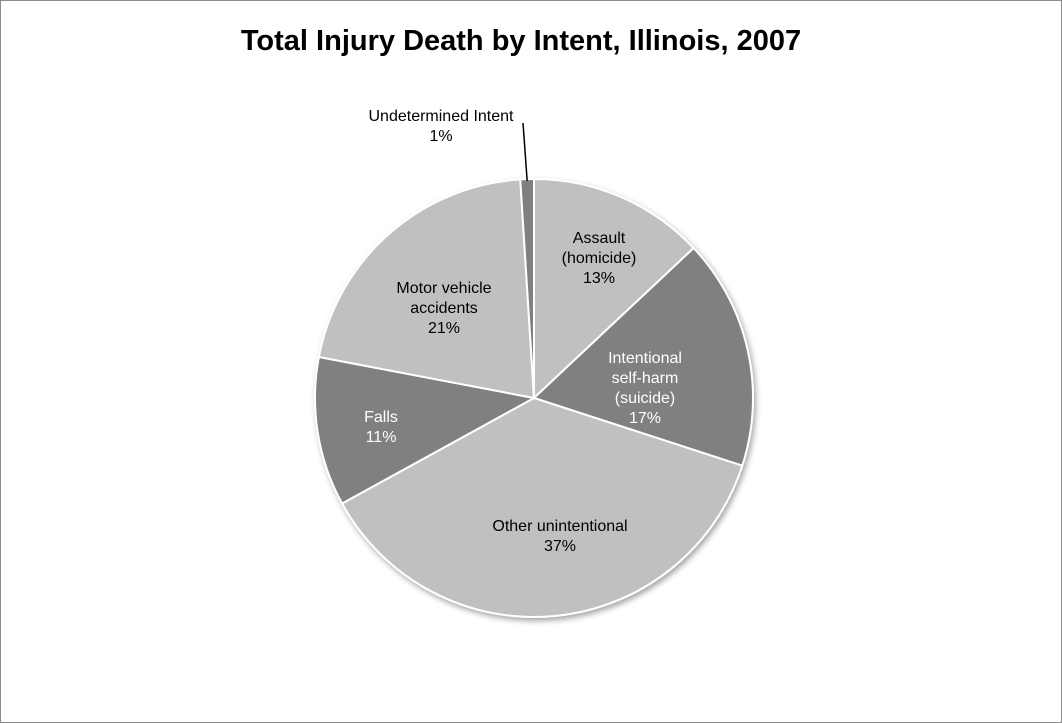 The height and width of the screenshot is (723, 1062). Describe the element at coordinates (443, 308) in the screenshot. I see `slice-label: Motor vehicle accidents 21%` at that location.